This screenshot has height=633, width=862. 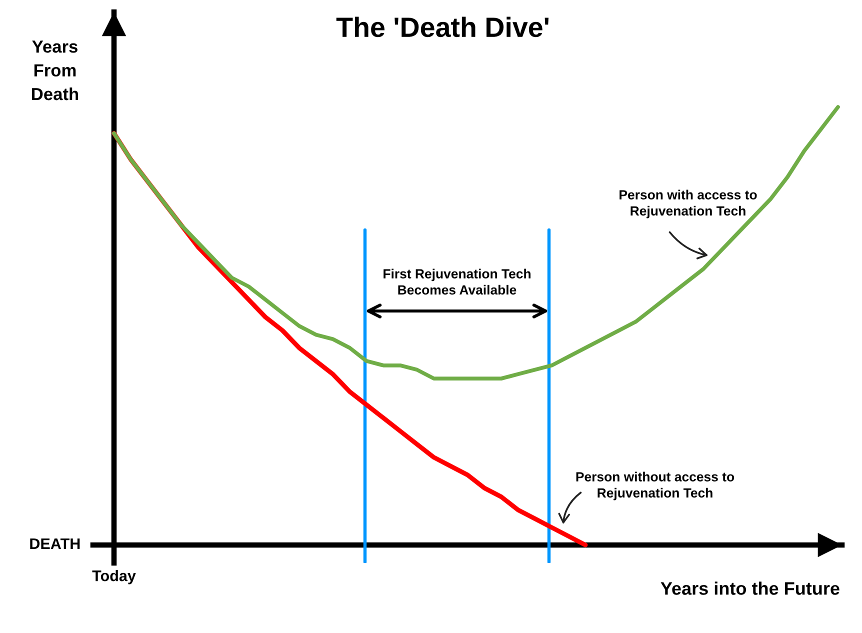 What do you see at coordinates (55, 543) in the screenshot?
I see `text: DEATH` at bounding box center [55, 543].